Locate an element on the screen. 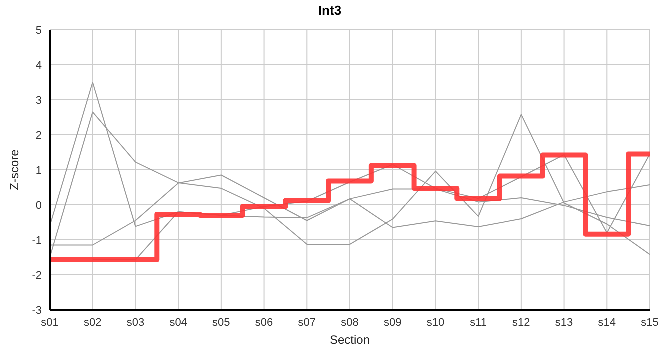 This screenshot has height=360, width=660. x-tick-label: s05 is located at coordinates (221, 322).